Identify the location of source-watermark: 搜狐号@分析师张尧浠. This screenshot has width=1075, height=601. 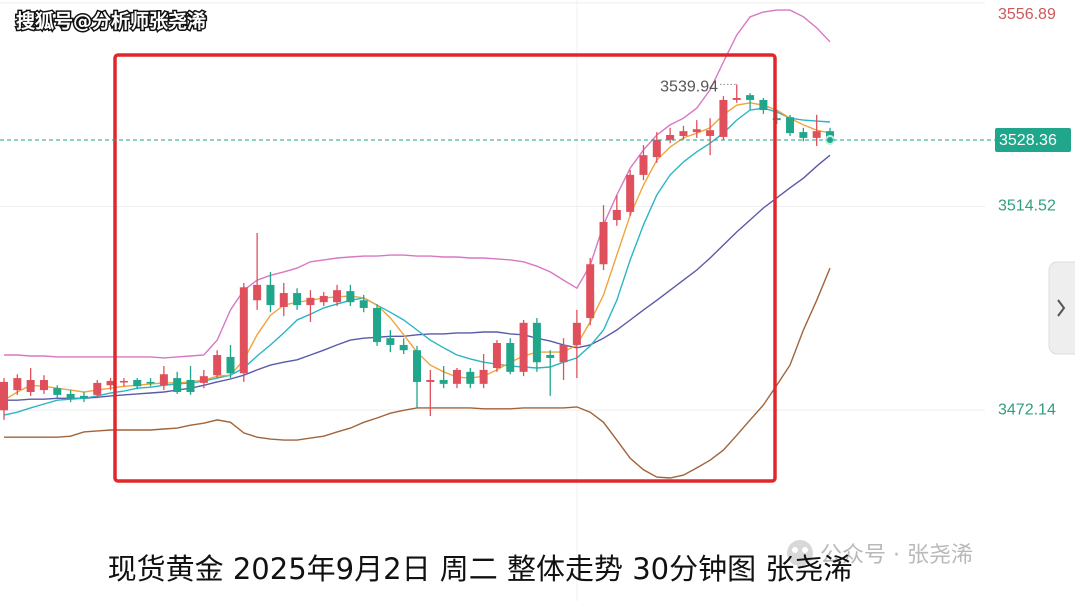
(111, 21).